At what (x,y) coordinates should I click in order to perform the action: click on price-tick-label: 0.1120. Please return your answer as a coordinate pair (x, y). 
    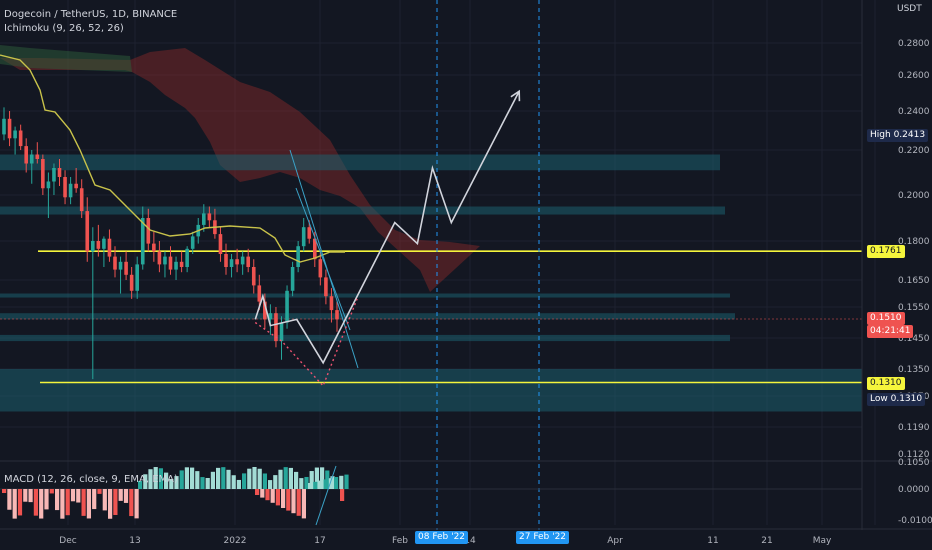
    Looking at the image, I should click on (914, 455).